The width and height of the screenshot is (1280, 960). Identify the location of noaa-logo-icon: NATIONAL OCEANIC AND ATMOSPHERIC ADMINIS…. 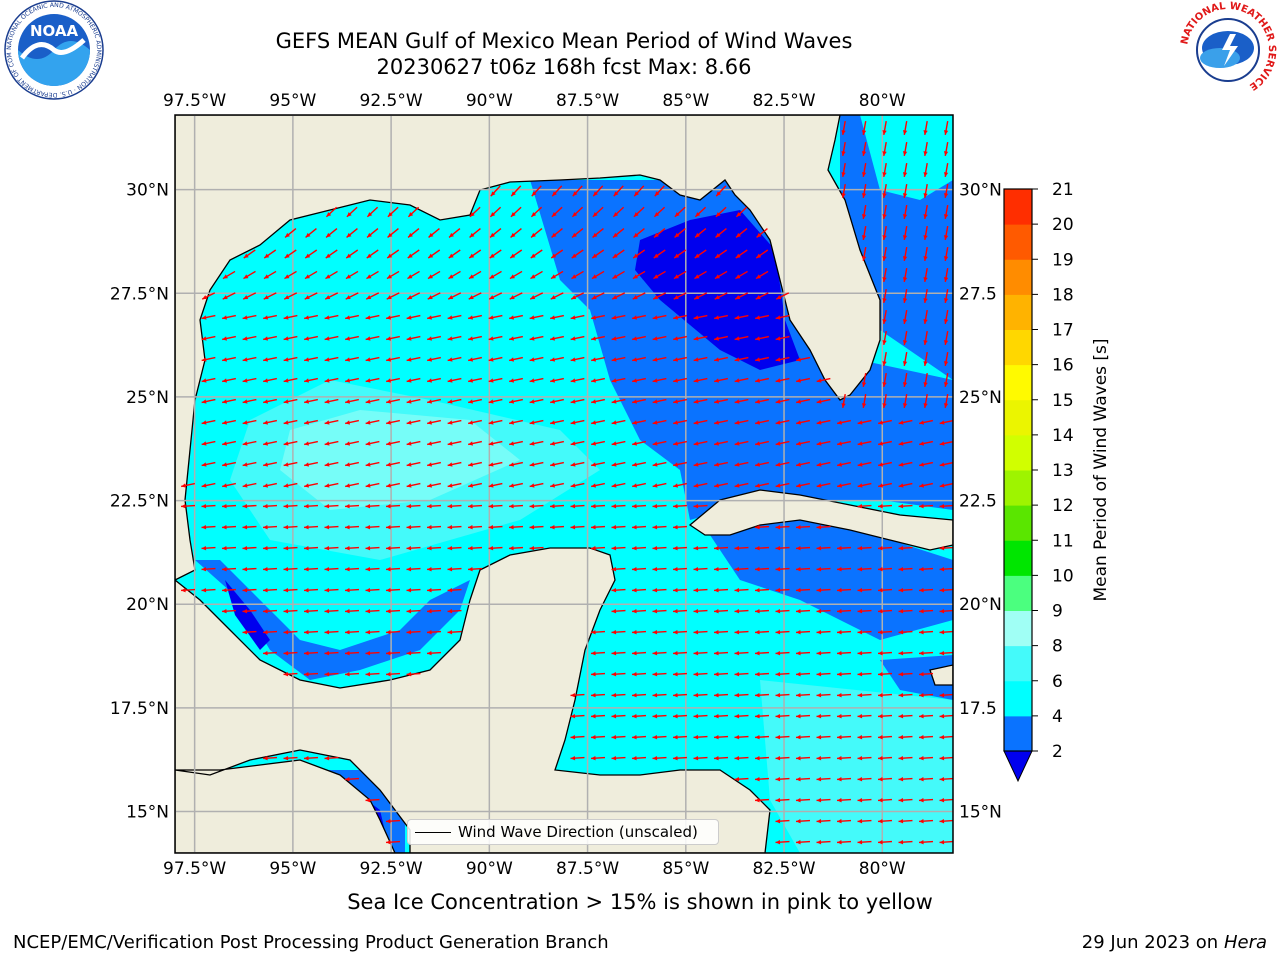
(54, 50).